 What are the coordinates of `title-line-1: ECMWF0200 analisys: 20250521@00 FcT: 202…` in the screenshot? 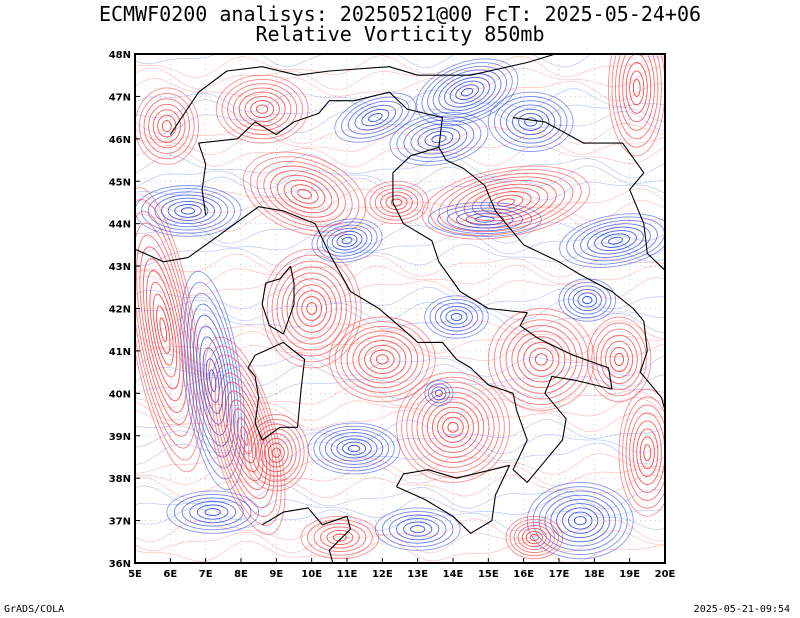 It's located at (400, 14).